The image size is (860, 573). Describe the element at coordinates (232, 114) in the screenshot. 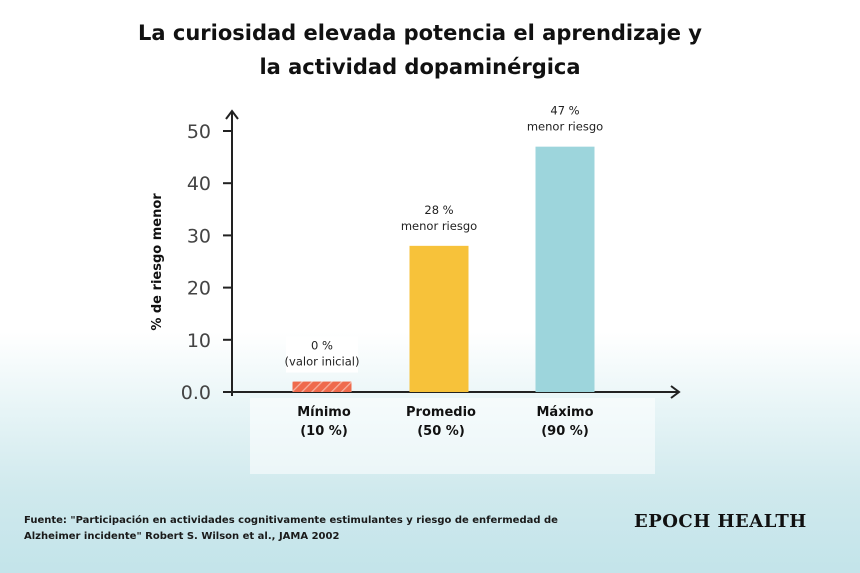

I see `y-axis-arrow` at that location.